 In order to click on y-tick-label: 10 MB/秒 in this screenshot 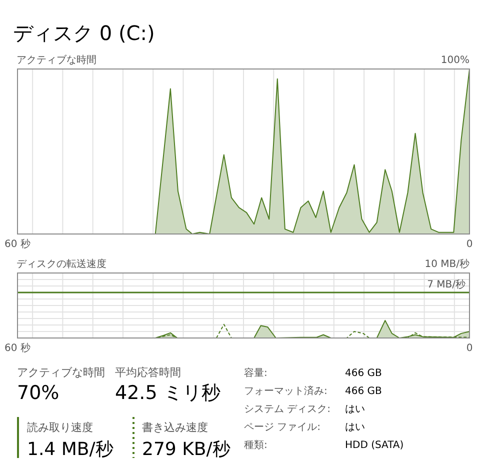, I will do `click(447, 264)`.